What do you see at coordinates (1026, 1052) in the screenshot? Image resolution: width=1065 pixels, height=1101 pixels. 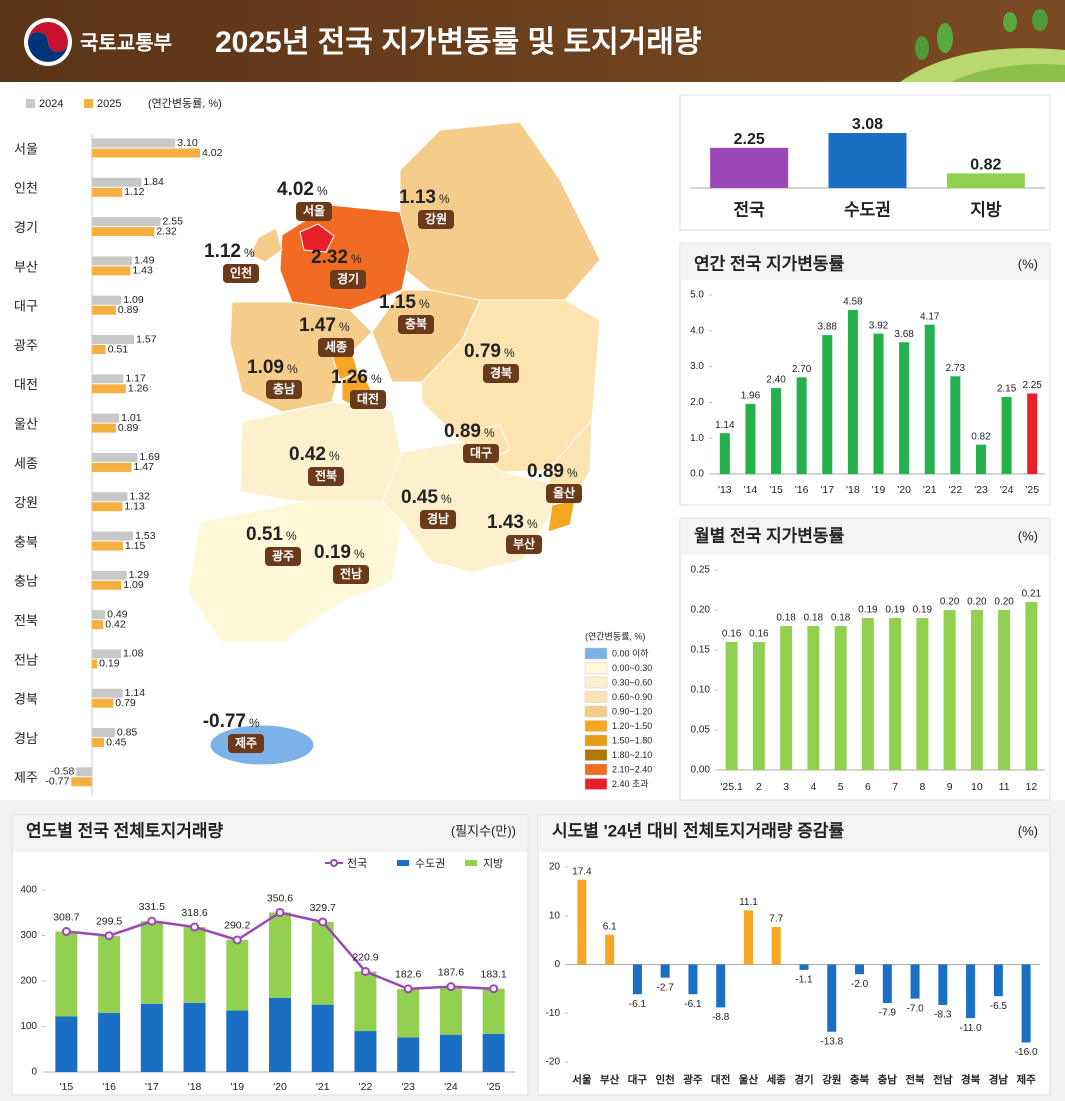 I see `value-label: -16.0` at bounding box center [1026, 1052].